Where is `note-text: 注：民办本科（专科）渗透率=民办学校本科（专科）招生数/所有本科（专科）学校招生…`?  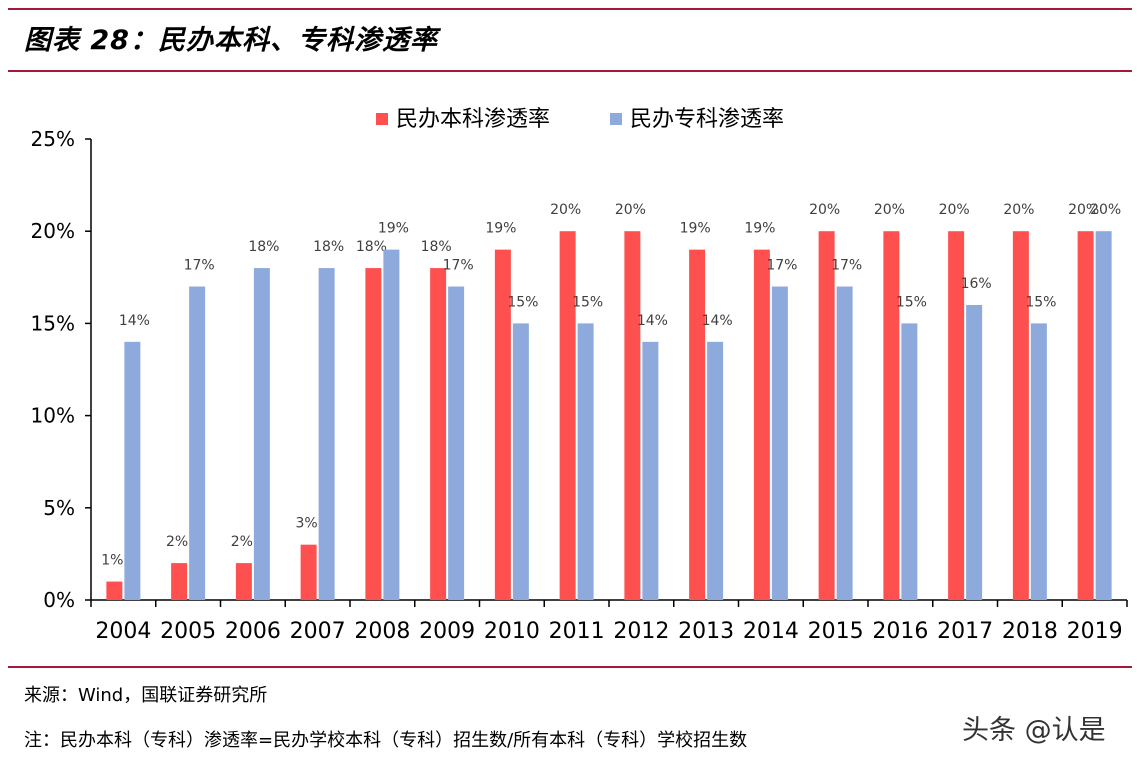 note-text: 注：民办本科（专科）渗透率=民办学校本科（专科）招生数/所有本科（专科）学校招生… is located at coordinates (386, 740).